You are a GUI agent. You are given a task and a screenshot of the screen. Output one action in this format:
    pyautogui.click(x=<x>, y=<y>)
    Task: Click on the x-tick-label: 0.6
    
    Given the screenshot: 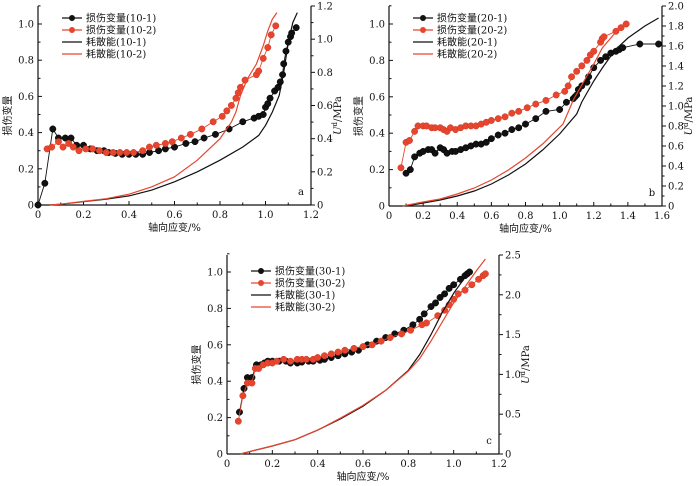 What is the action you would take?
    pyautogui.click(x=175, y=215)
    